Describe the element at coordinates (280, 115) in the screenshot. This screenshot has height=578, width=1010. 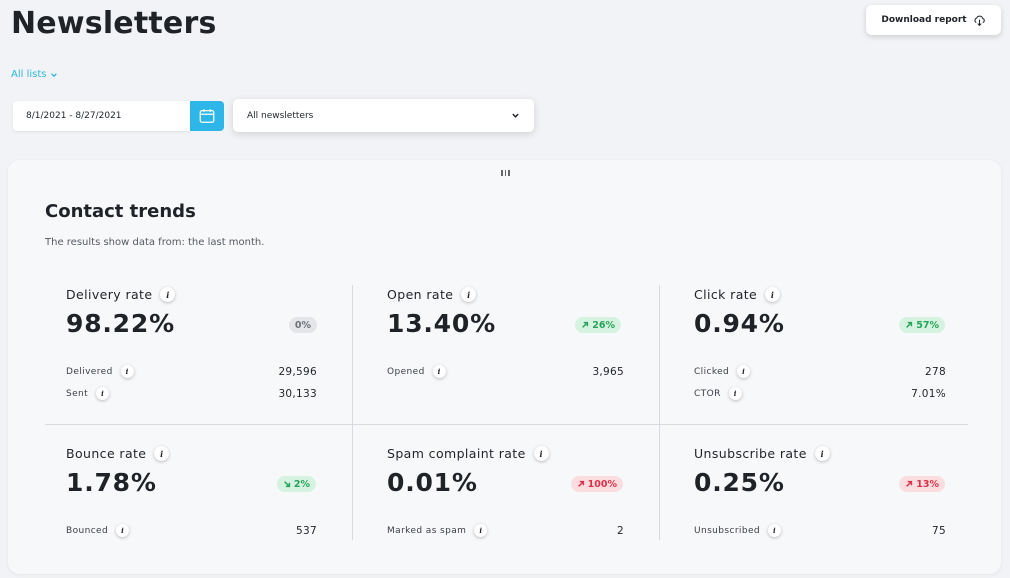
I see `newsletter-select-value: All newsletters` at that location.